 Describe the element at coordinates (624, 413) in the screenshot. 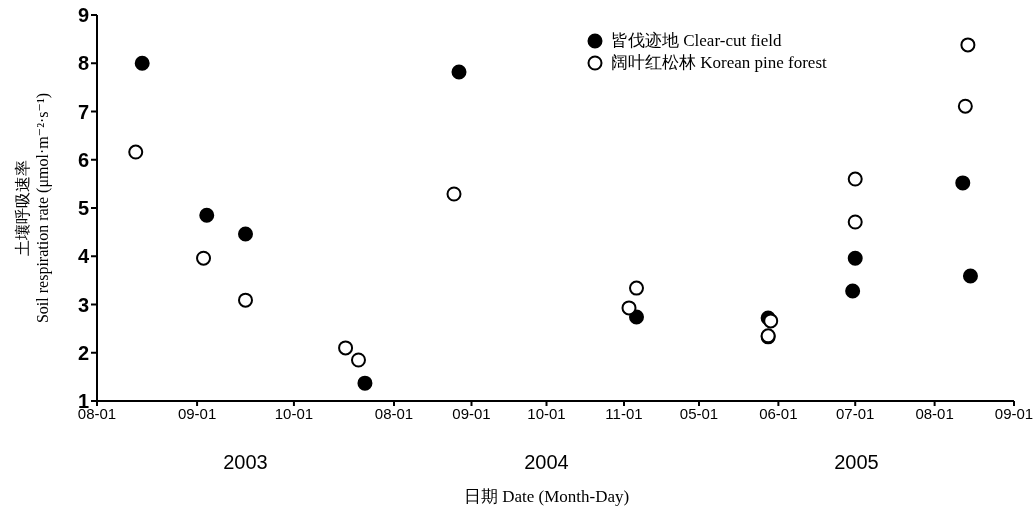

I see `x-tick-label: 11-01` at that location.